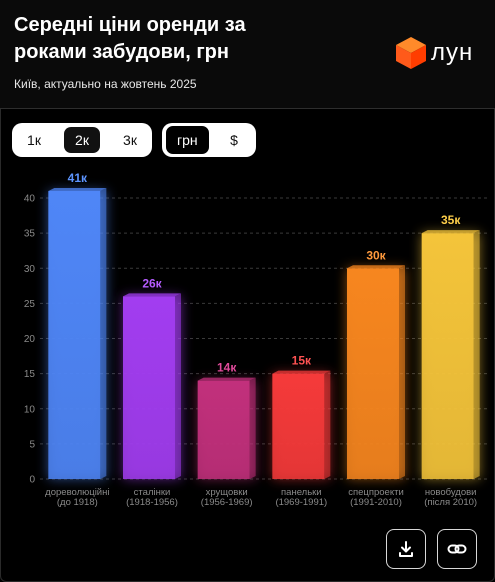 The width and height of the screenshot is (495, 582). I want to click on chart-subtitle: Київ, актуально на жовтень 2025, so click(105, 84).